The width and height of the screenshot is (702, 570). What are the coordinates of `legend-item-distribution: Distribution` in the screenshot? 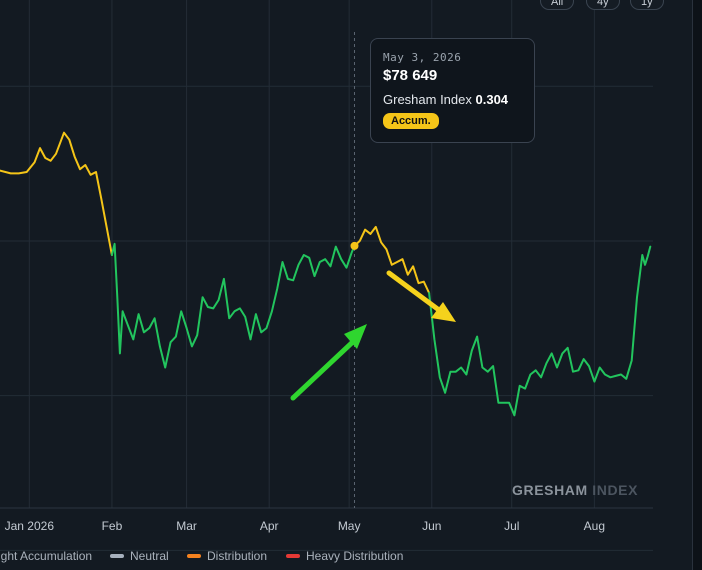 It's located at (227, 556).